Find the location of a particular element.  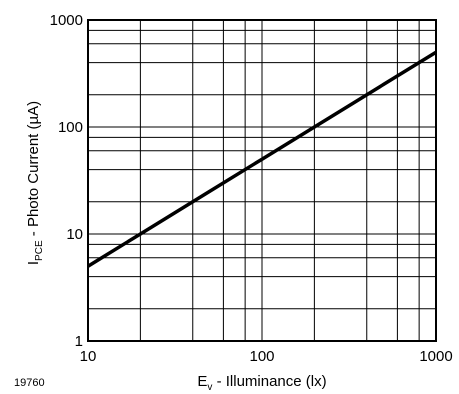

figure-id: 19760 is located at coordinates (29, 383).